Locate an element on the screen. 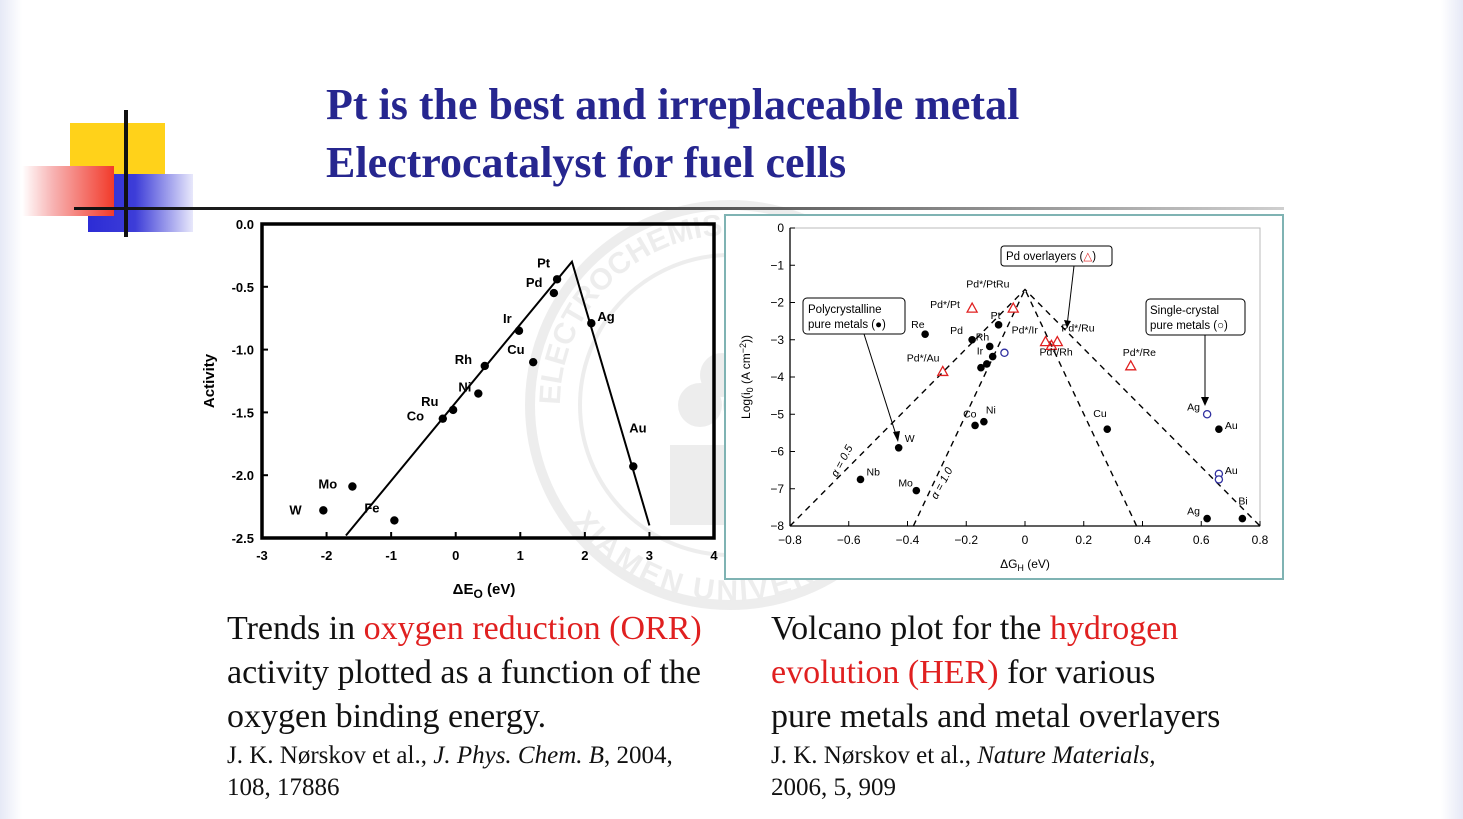 Image resolution: width=1463 pixels, height=819 pixels. vertical-line-decoration is located at coordinates (126, 173).